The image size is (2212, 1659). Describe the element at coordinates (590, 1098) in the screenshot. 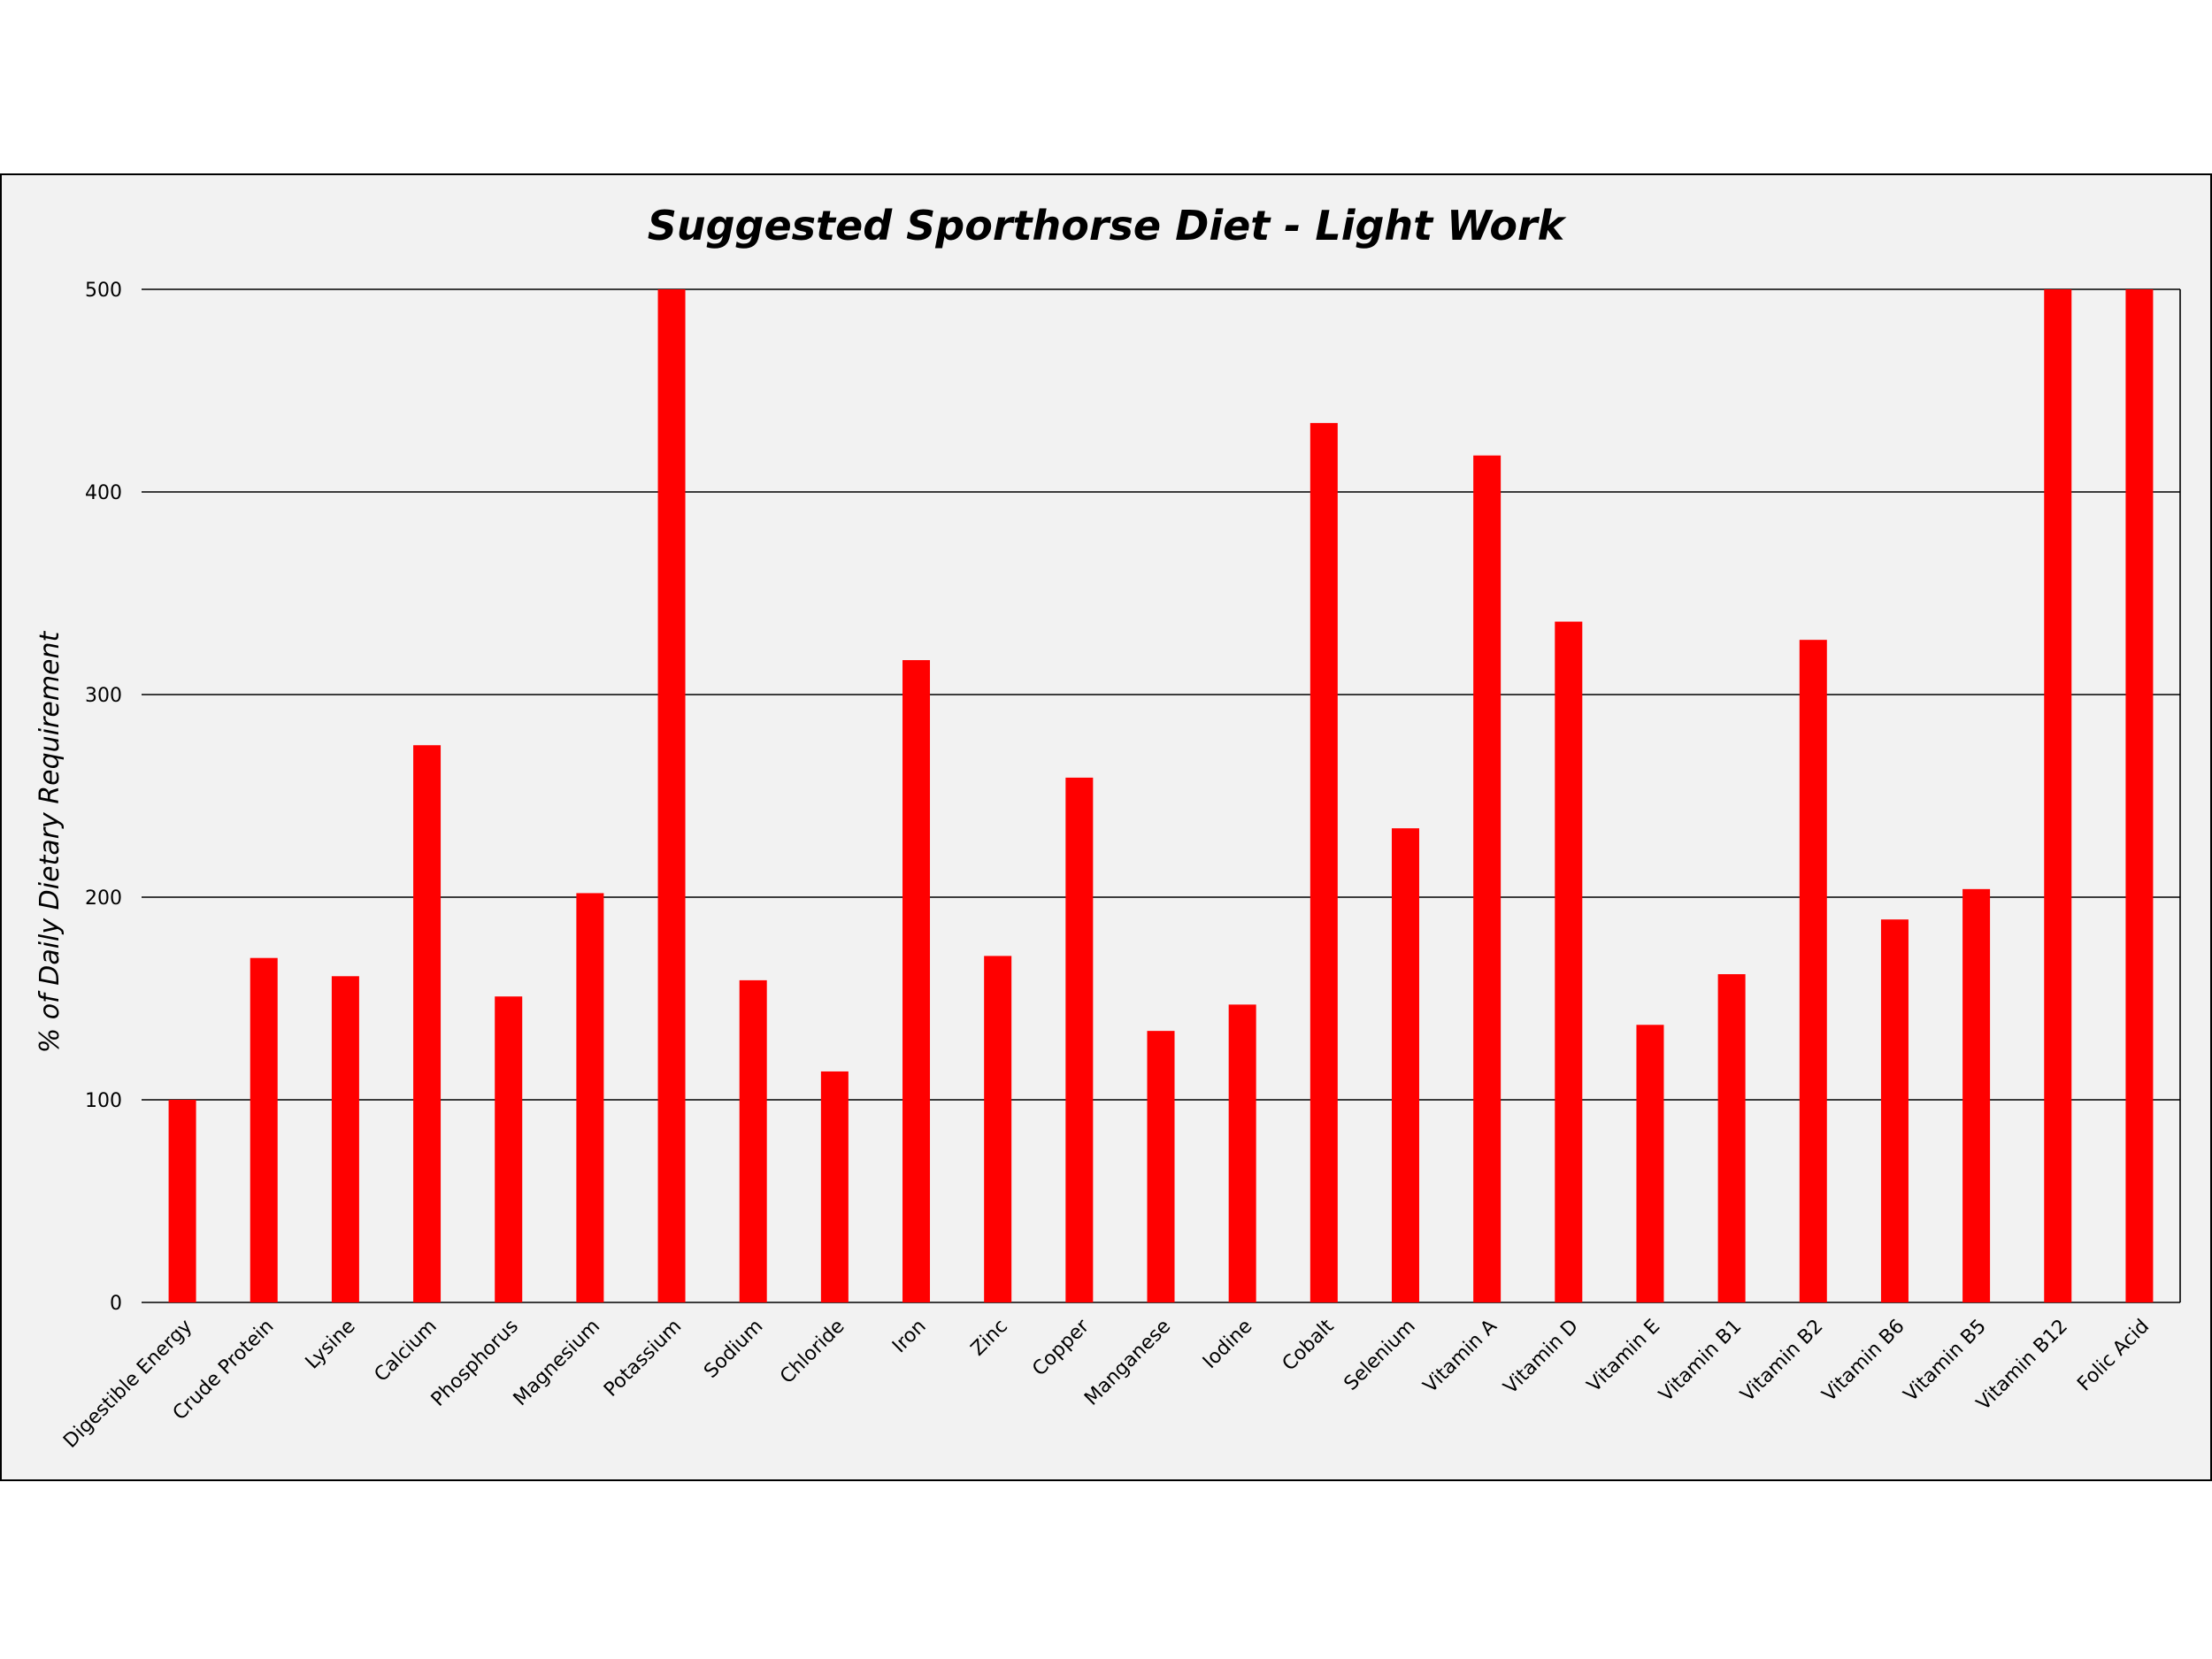

I see `bar-magnesium` at that location.